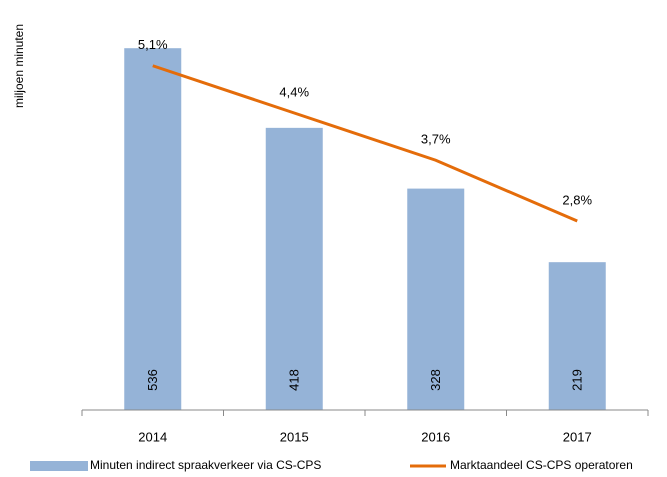  What do you see at coordinates (59, 466) in the screenshot?
I see `legend-swatch` at bounding box center [59, 466].